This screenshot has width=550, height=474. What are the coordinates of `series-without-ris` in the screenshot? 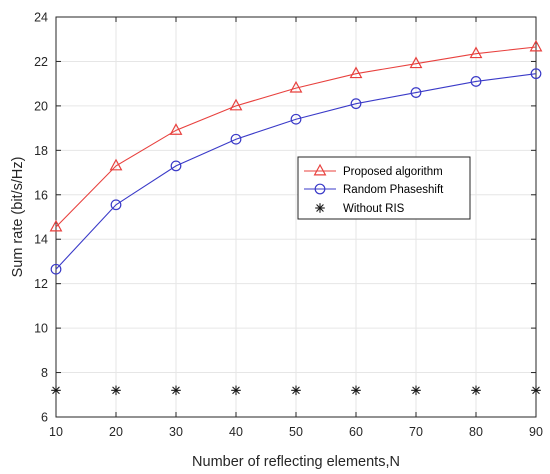 It's located at (296, 390).